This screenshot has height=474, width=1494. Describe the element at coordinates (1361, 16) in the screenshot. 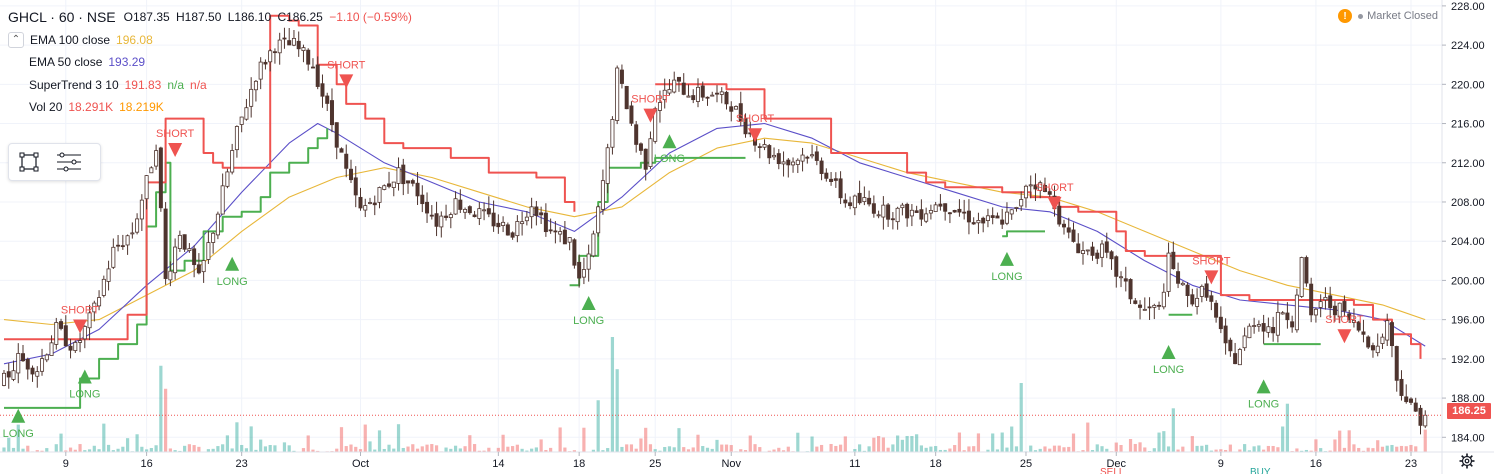

I see `status-dot-icon` at that location.